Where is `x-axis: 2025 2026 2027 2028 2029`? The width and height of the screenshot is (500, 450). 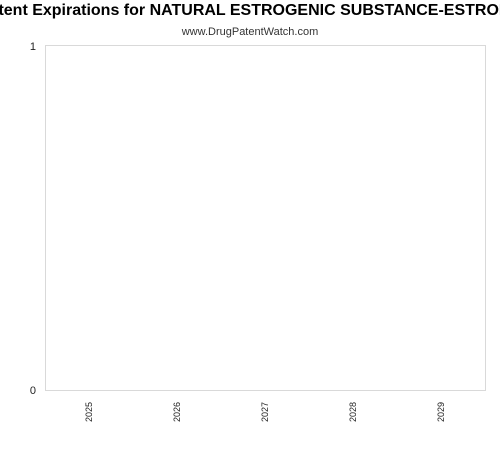 x-axis: 2025 2026 2027 2028 2029 is located at coordinates (265, 412).